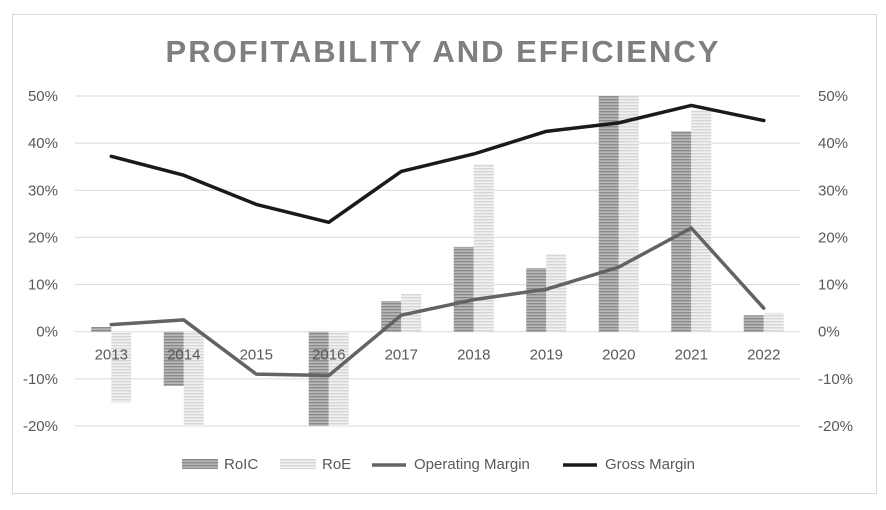  What do you see at coordinates (763, 355) in the screenshot?
I see `x-tick-label: 2022` at bounding box center [763, 355].